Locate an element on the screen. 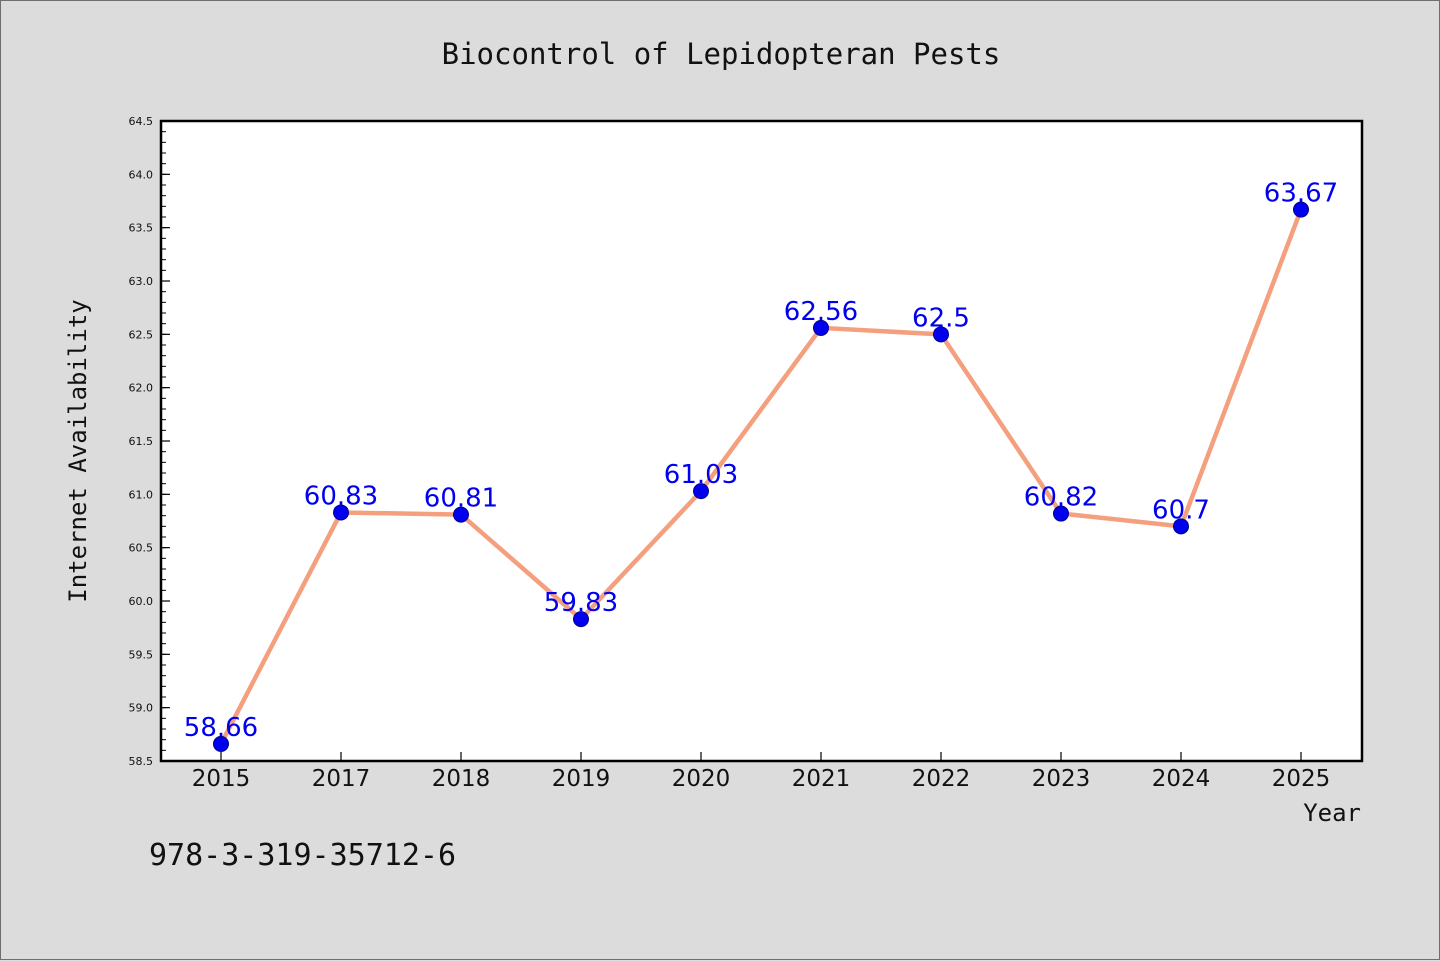 The width and height of the screenshot is (1440, 961). data-label: 61.03 is located at coordinates (701, 475).